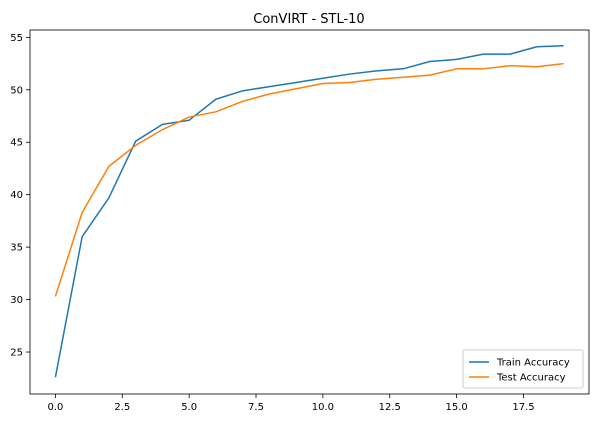  What do you see at coordinates (189, 407) in the screenshot?
I see `x-tick-label: 5.0` at bounding box center [189, 407].